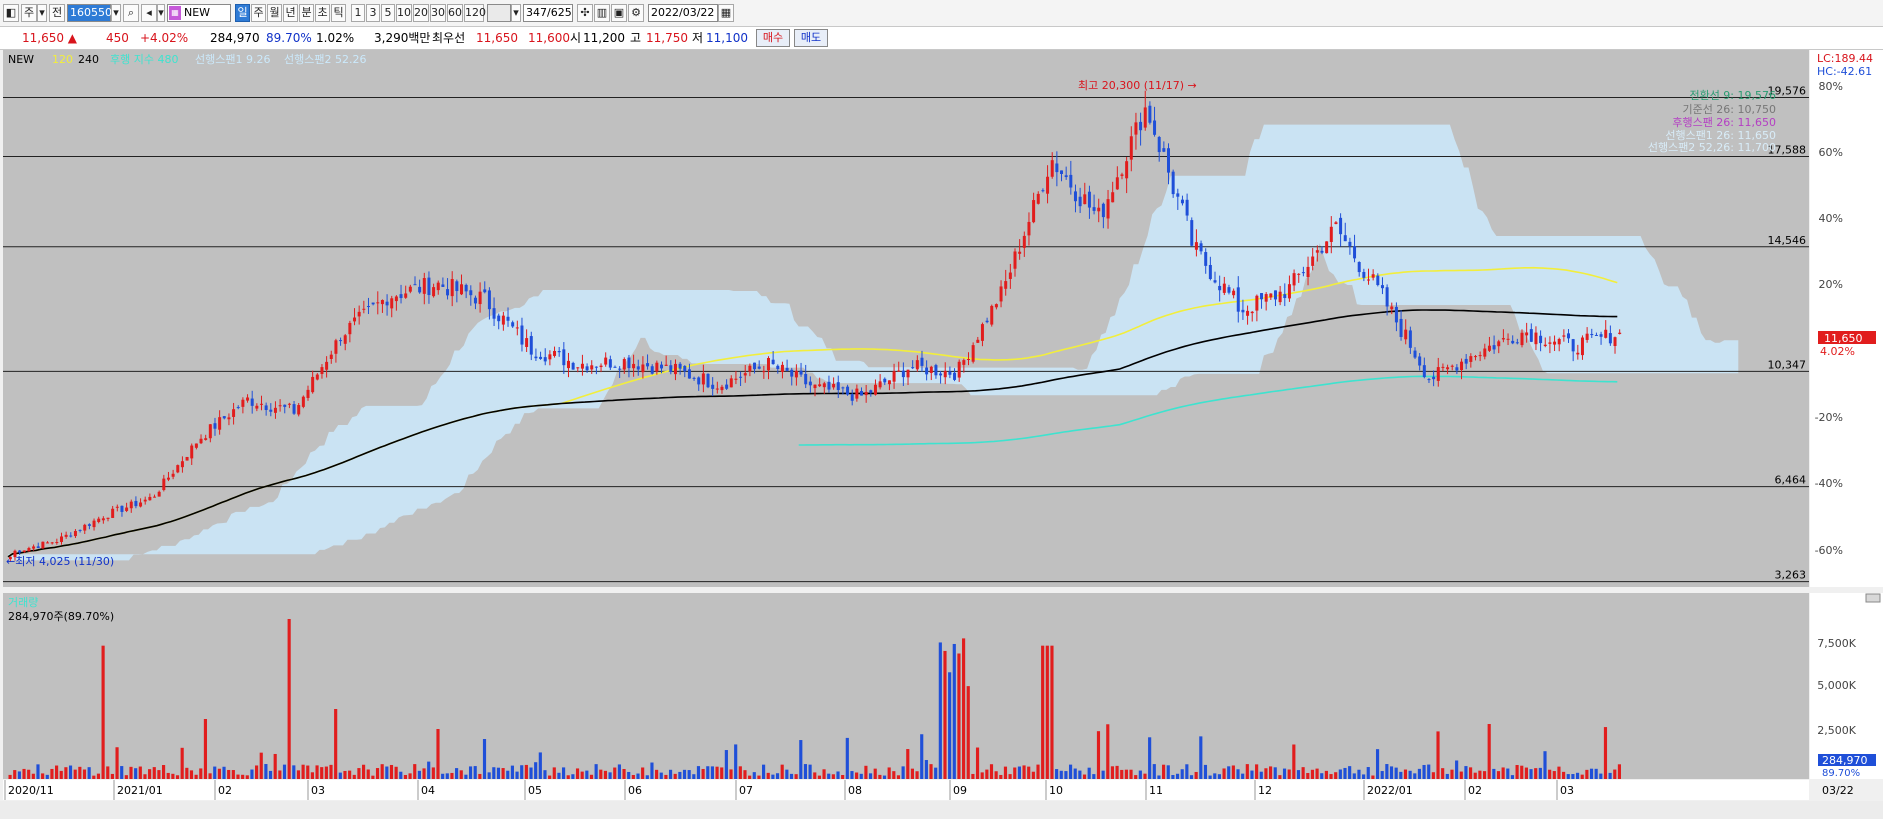 The height and width of the screenshot is (819, 1883). I want to click on code-dropdown-icon: ▾, so click(116, 13).